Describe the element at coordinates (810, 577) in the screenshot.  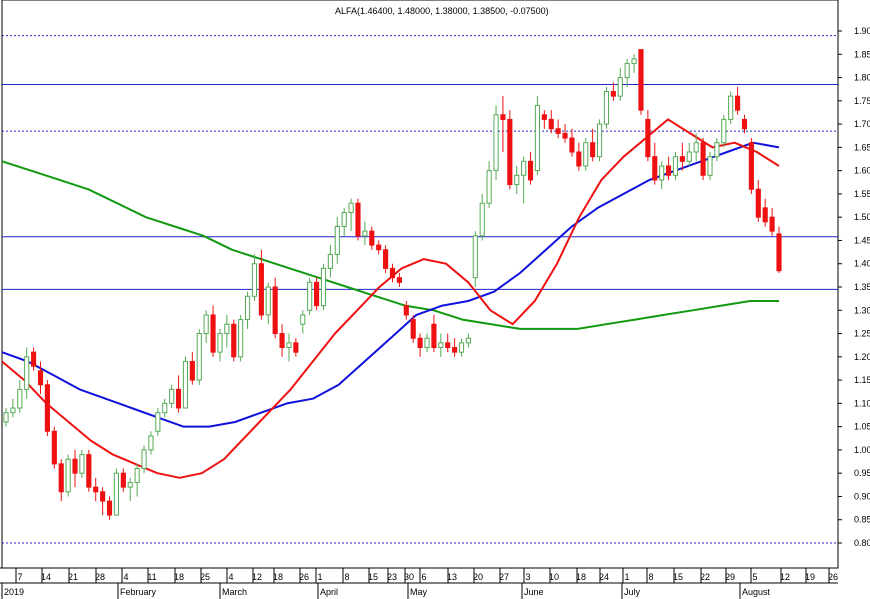
I see `x-day-label: 19` at that location.